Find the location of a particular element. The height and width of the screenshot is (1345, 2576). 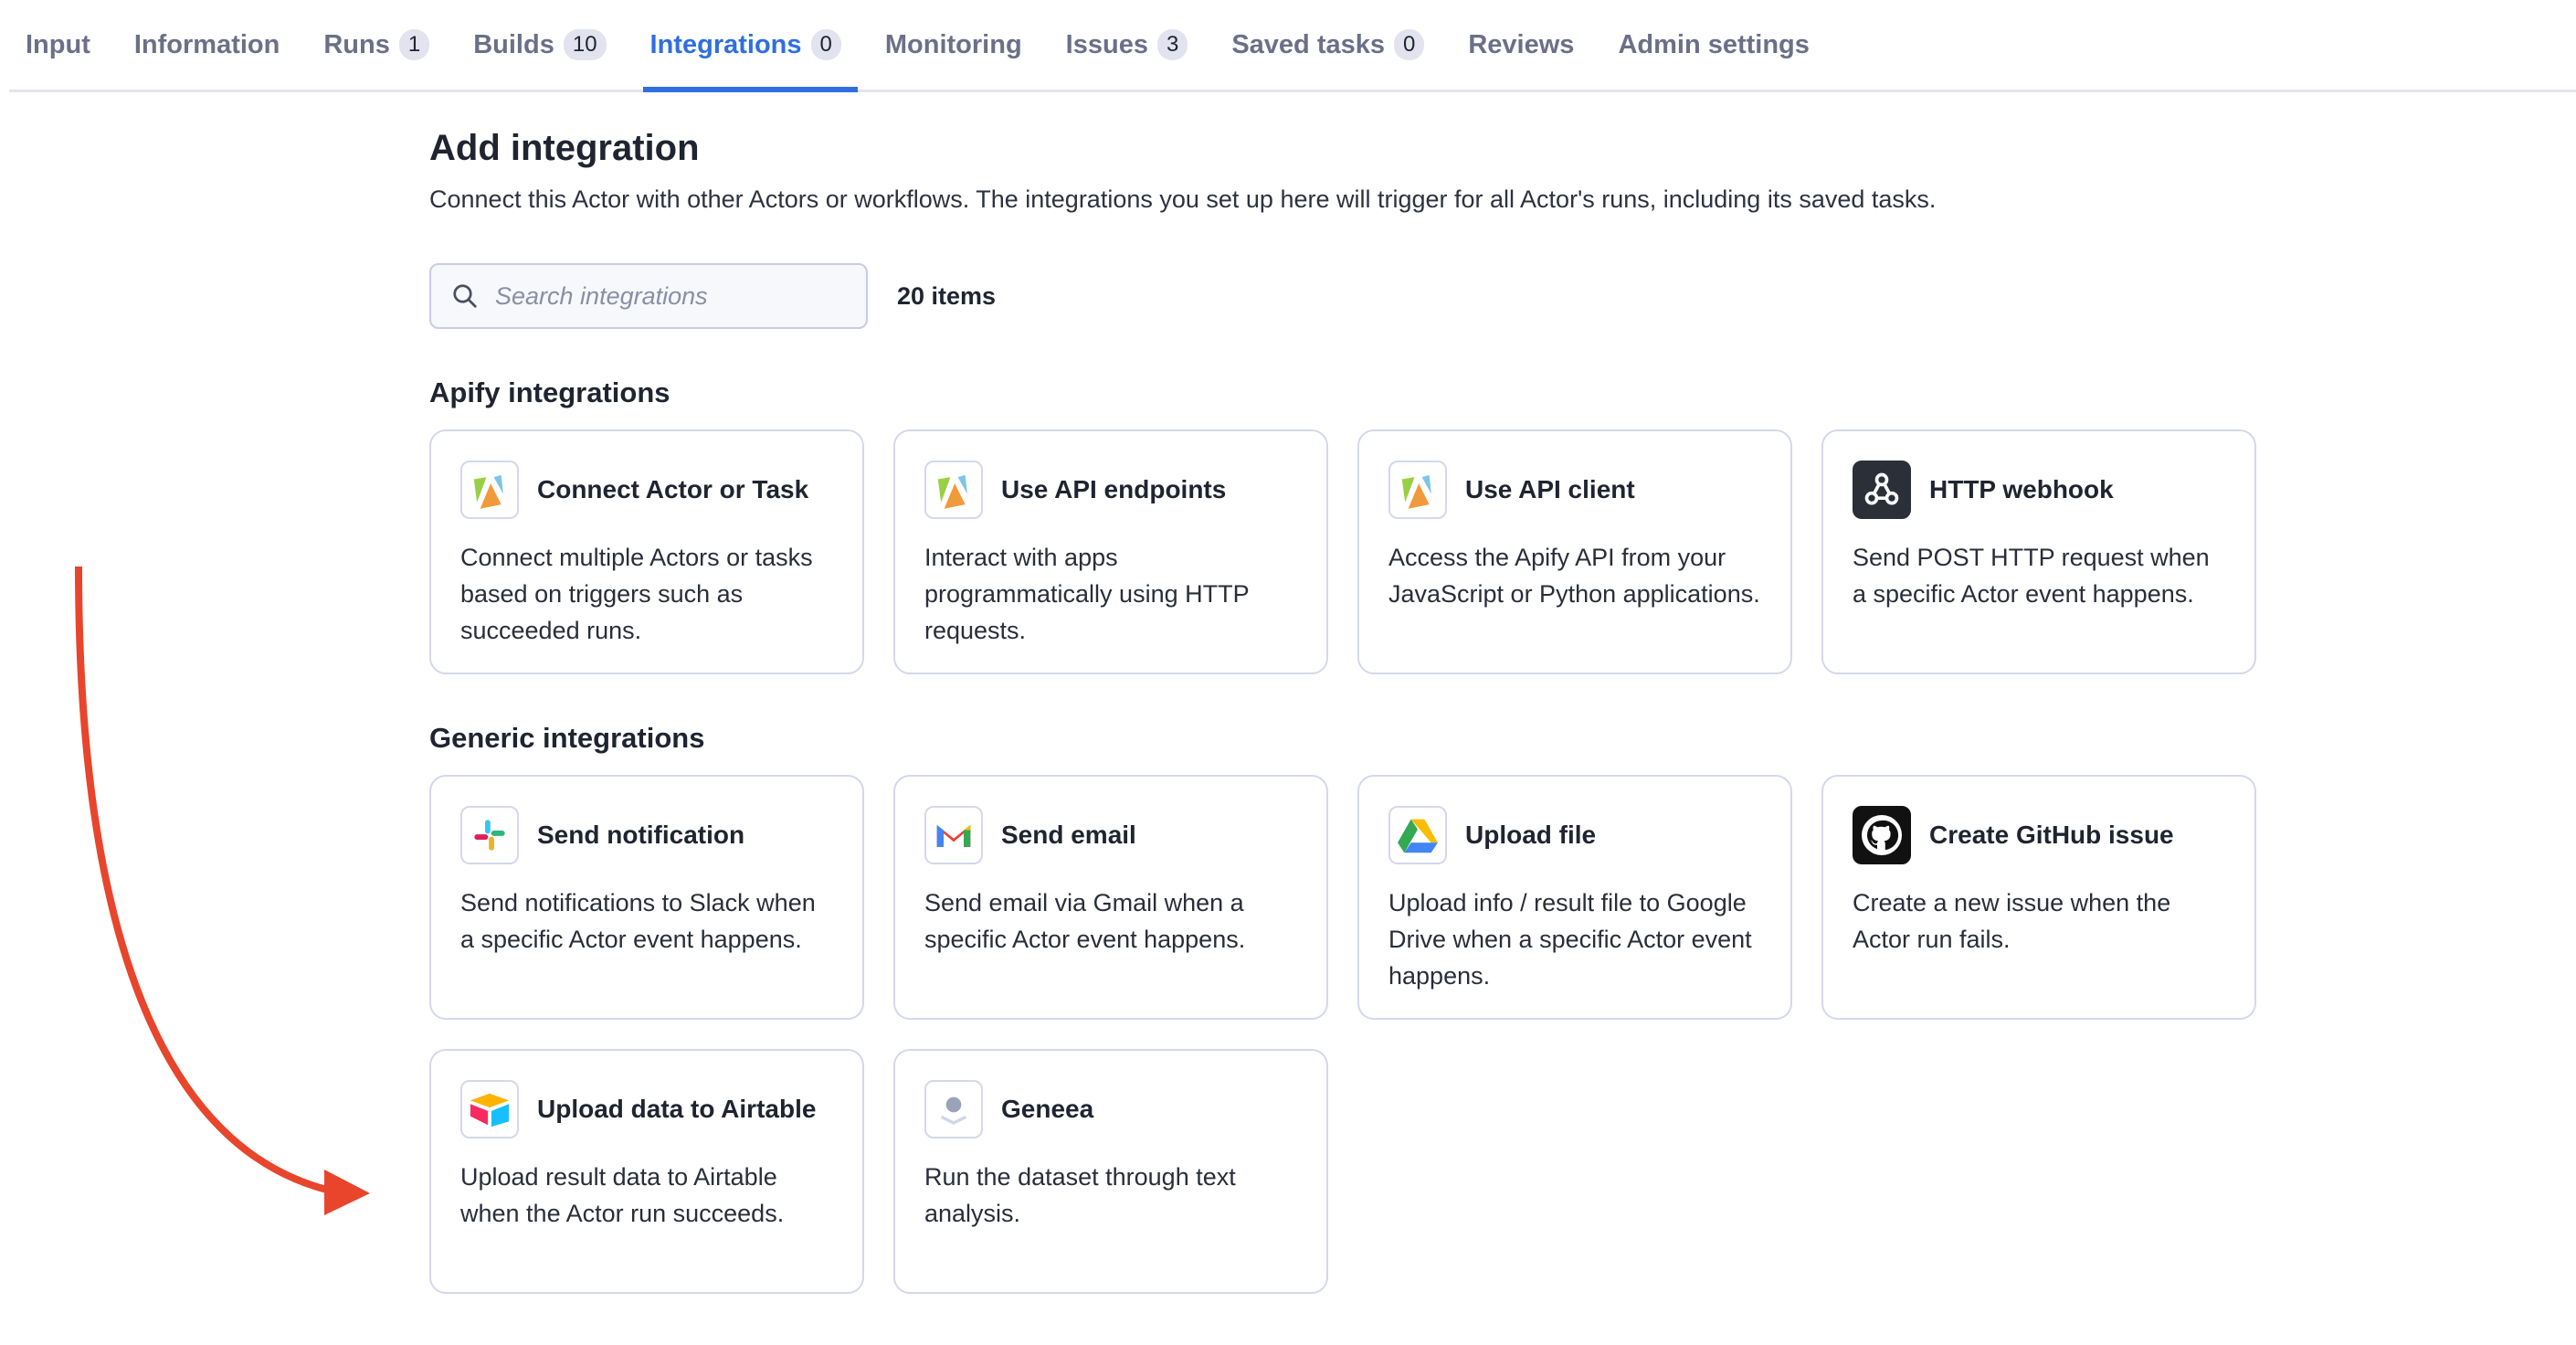

tab-input: Input is located at coordinates (58, 45).